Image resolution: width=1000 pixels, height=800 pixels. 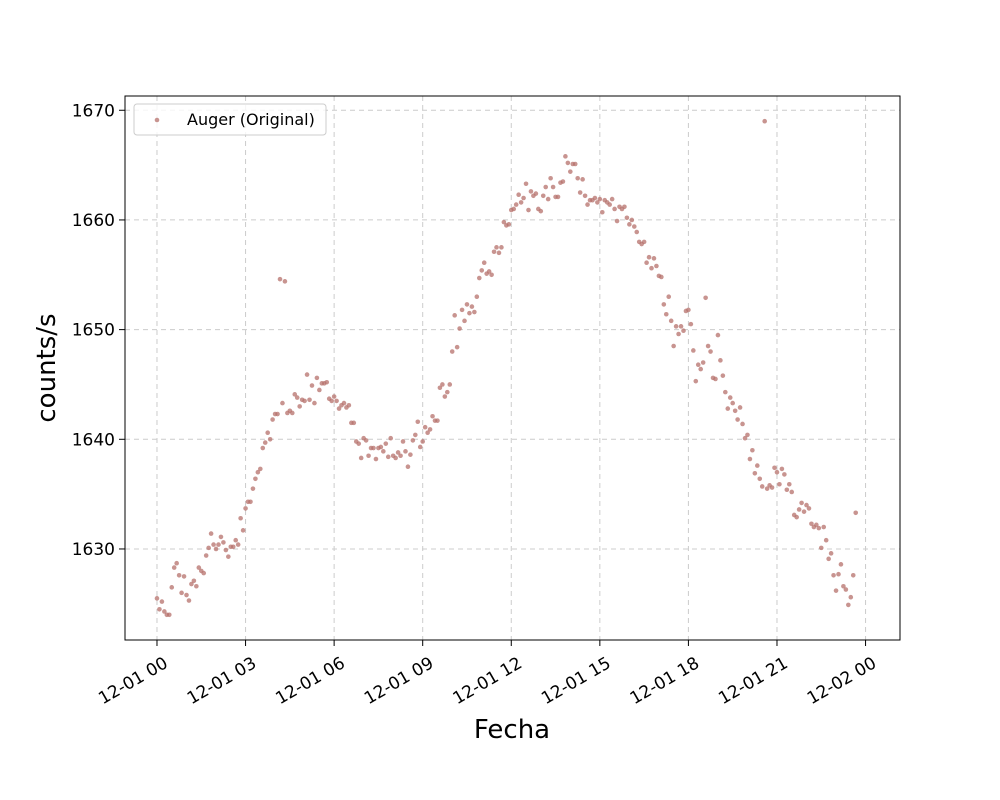 I want to click on legend-label: Auger (Original), so click(x=251, y=119).